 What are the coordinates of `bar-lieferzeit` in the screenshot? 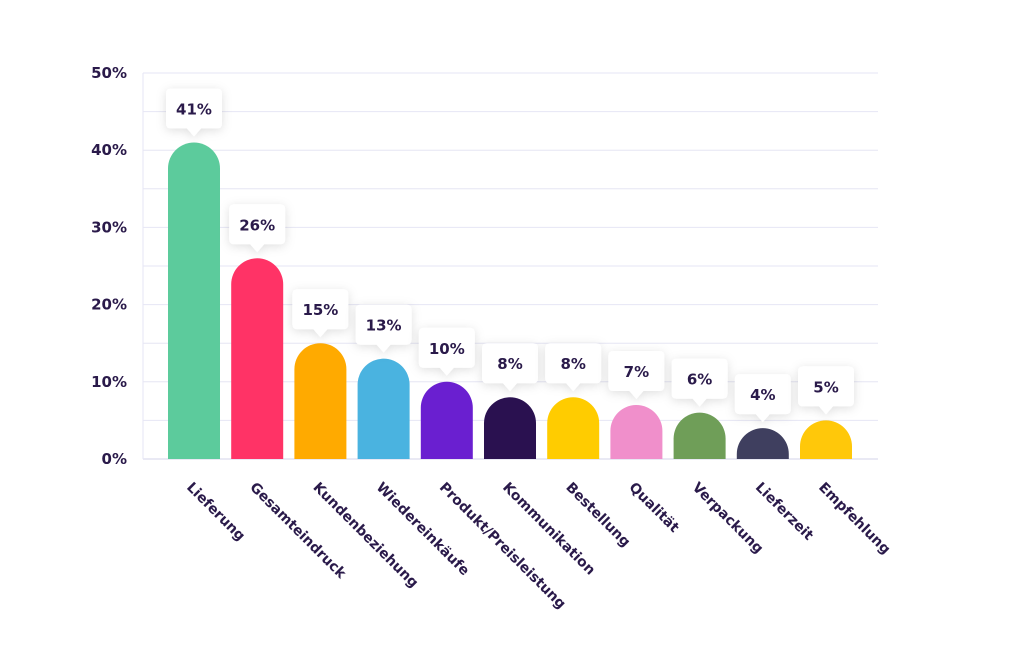 It's located at (762, 443).